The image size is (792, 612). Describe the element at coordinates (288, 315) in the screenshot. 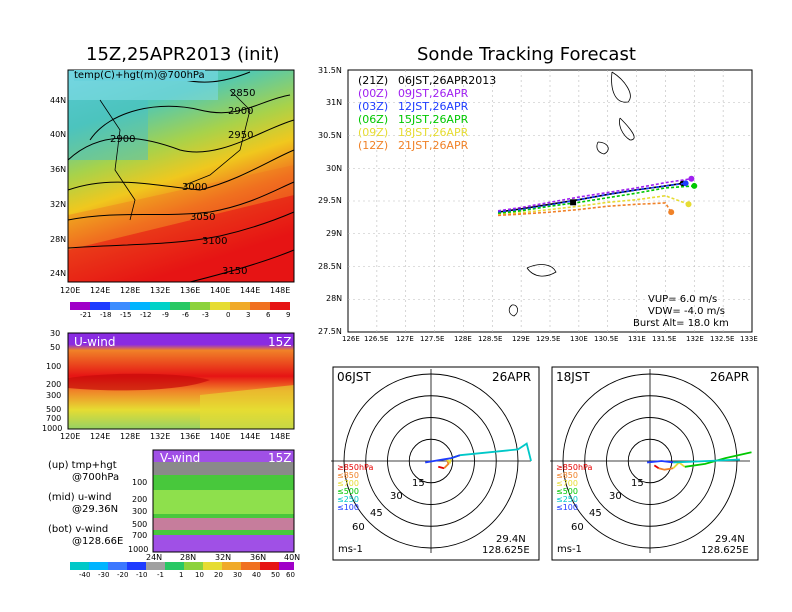

I see `cbar-t-11: 9` at that location.